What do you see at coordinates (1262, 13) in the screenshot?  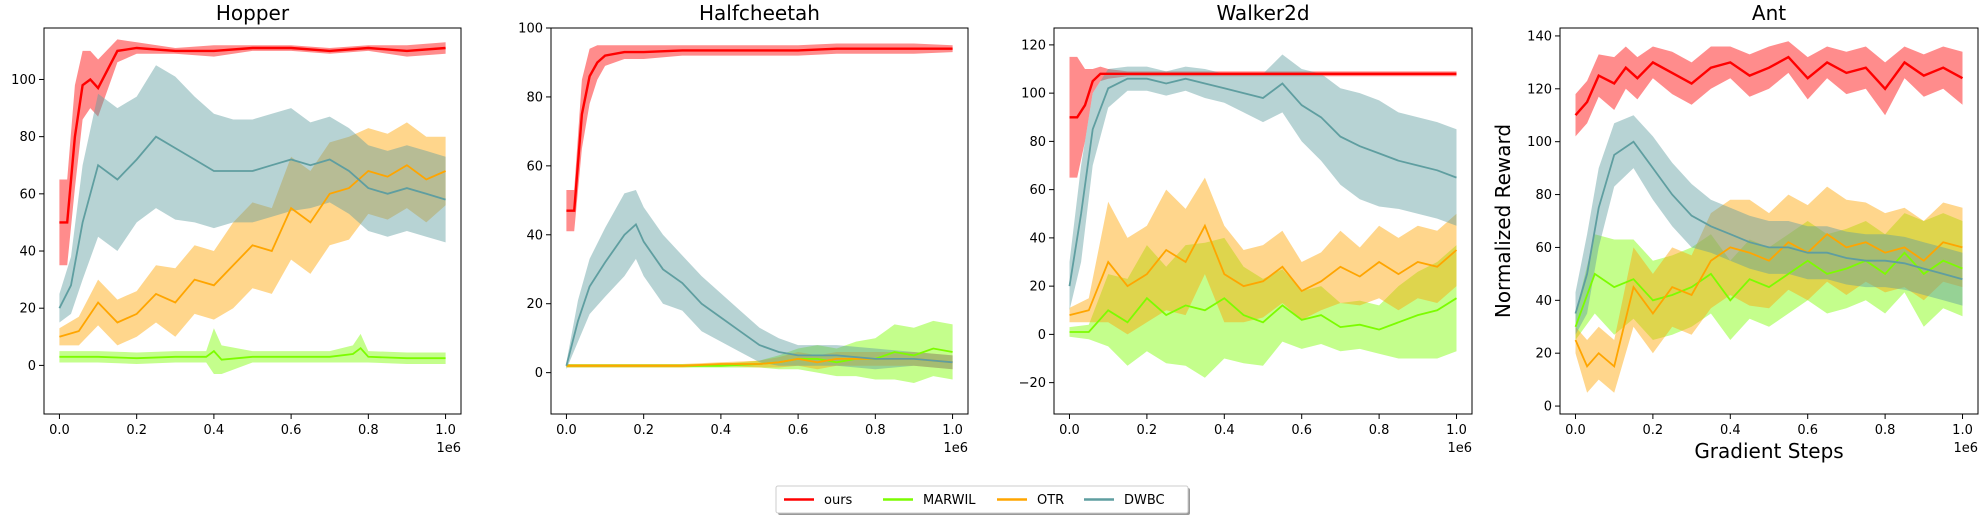 I see `subplot-title: Walker2d` at bounding box center [1262, 13].